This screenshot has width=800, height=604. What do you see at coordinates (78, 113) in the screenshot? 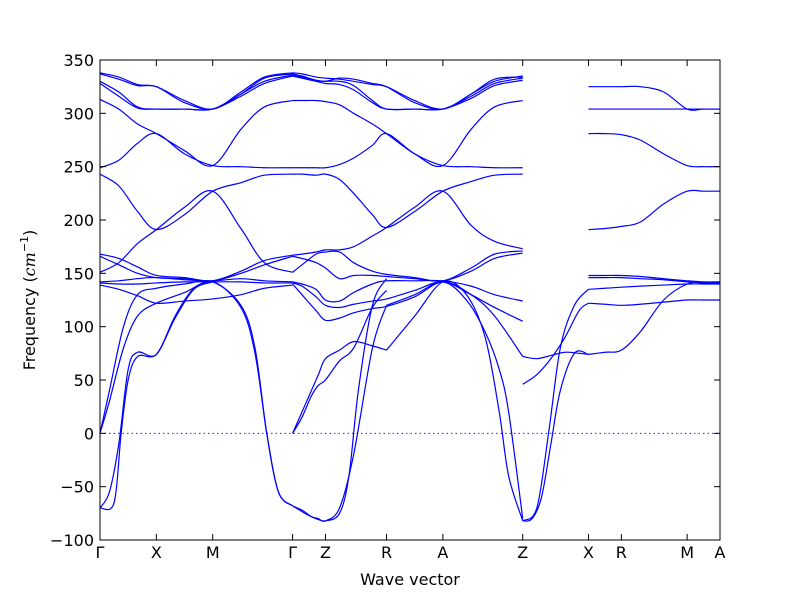
I see `y-tick-label: 300` at bounding box center [78, 113].